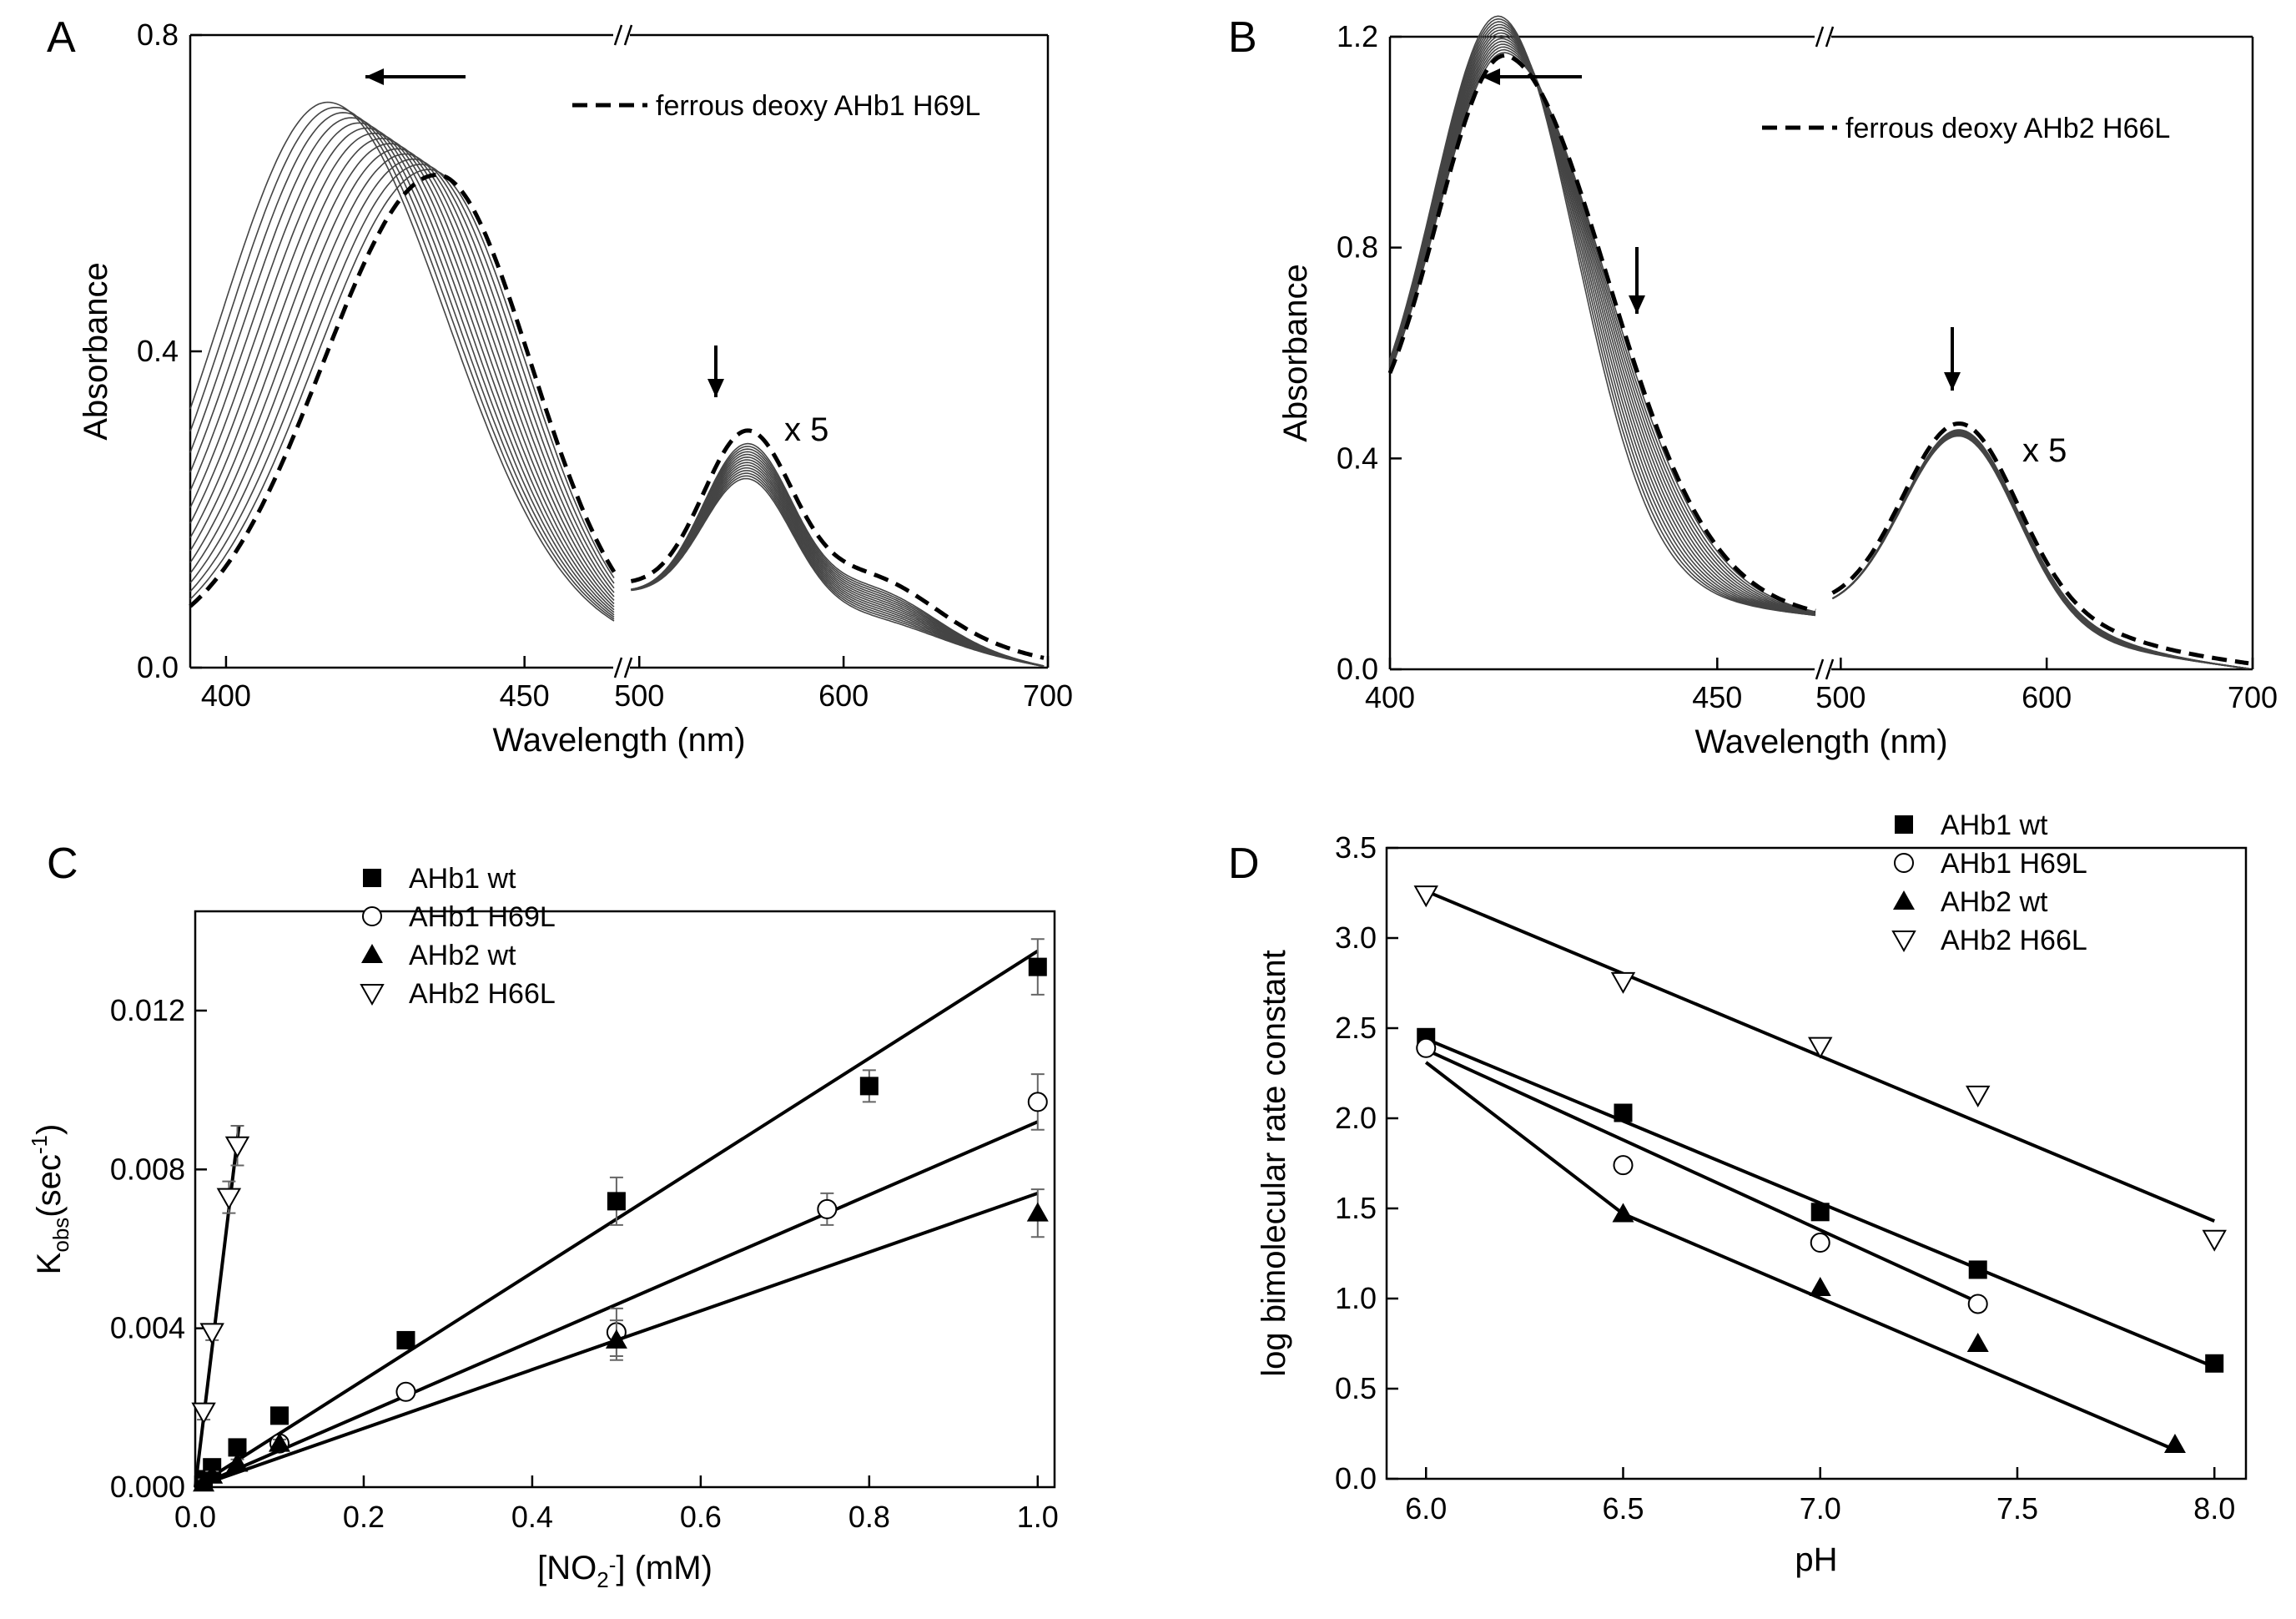 The height and width of the screenshot is (1619, 2296). Describe the element at coordinates (1357, 36) in the screenshot. I see `y-tick-label: 1.2` at that location.